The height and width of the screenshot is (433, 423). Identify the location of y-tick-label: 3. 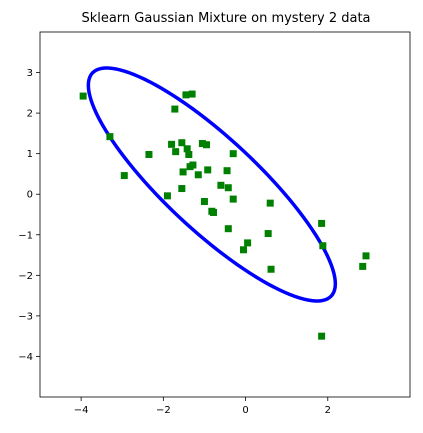
(30, 73).